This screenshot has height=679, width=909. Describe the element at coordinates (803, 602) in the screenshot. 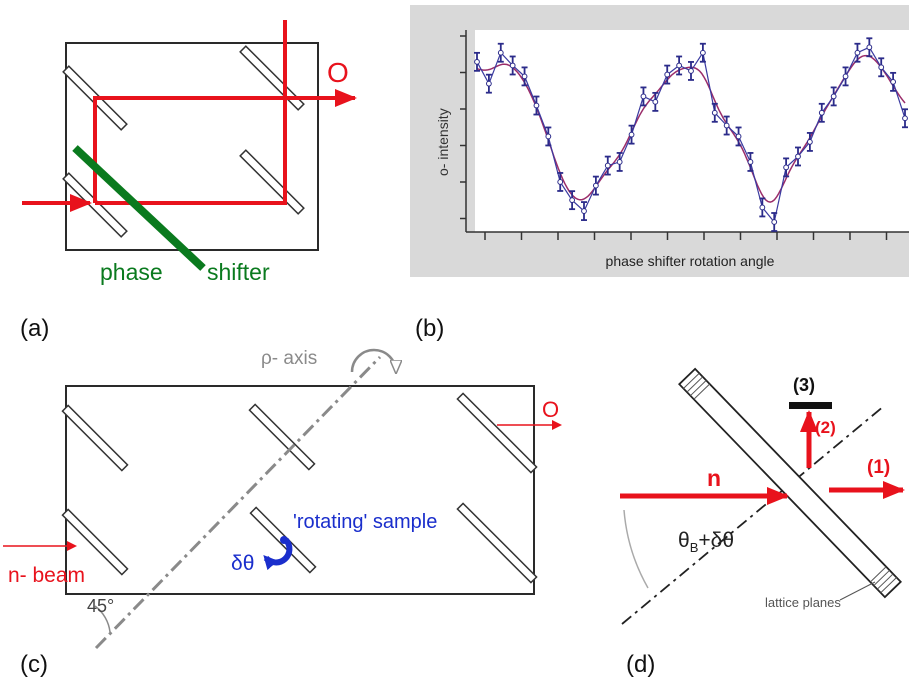

I see `lattice-planes-label: lattice planes` at that location.